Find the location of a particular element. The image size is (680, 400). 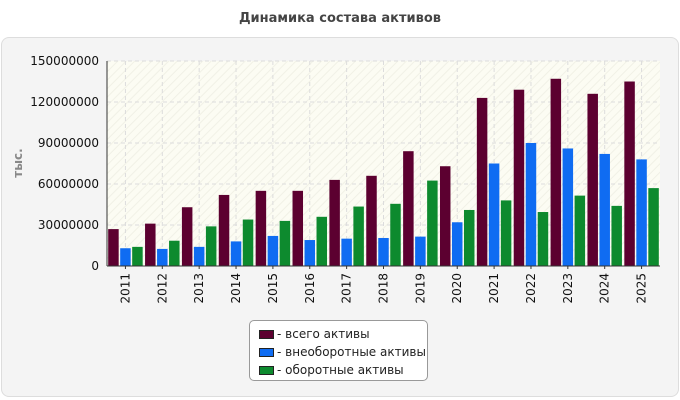

x-tick-label-2015: 2015 is located at coordinates (273, 288).